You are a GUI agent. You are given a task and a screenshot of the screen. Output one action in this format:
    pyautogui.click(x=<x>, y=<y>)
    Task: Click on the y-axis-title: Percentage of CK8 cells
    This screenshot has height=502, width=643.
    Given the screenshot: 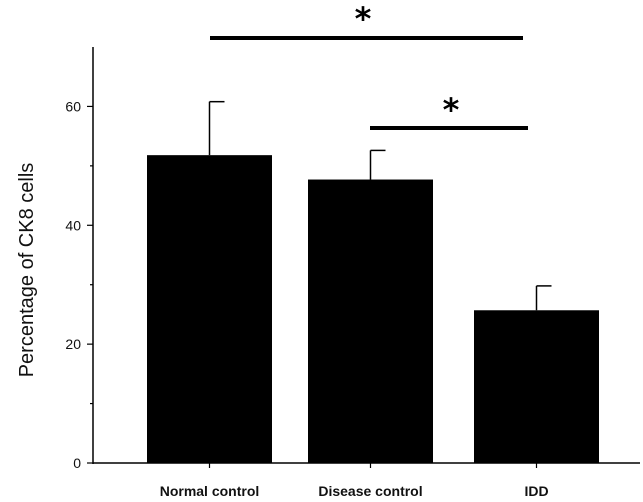 What is the action you would take?
    pyautogui.click(x=27, y=270)
    